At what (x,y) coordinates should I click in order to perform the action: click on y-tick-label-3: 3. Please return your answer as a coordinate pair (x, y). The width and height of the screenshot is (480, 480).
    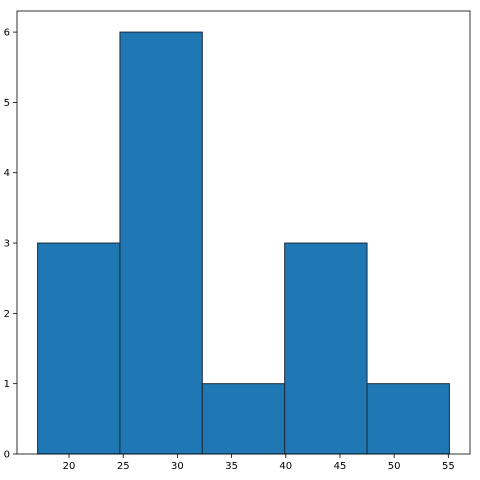
    Looking at the image, I should click on (7, 244).